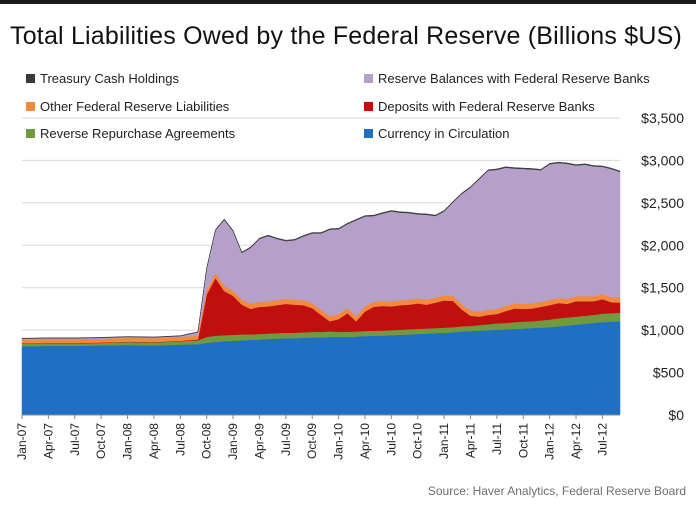 The image size is (696, 506). Describe the element at coordinates (312, 441) in the screenshot. I see `x-tick-label: Oct-09` at that location.